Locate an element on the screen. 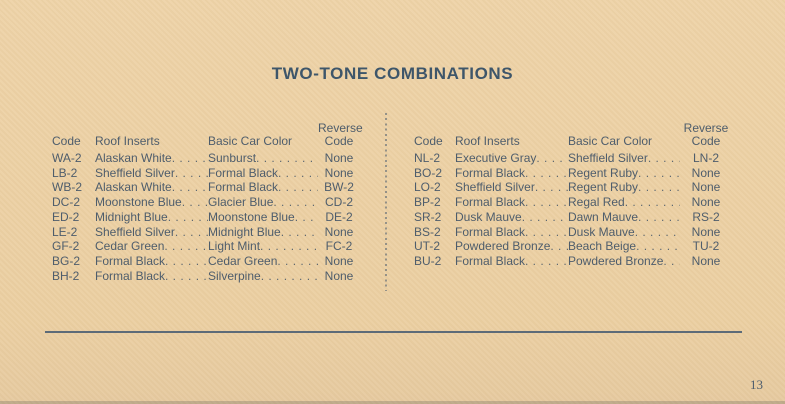 Image resolution: width=785 pixels, height=404 pixels. basic-car-color-cell: Light Mint is located at coordinates (263, 246).